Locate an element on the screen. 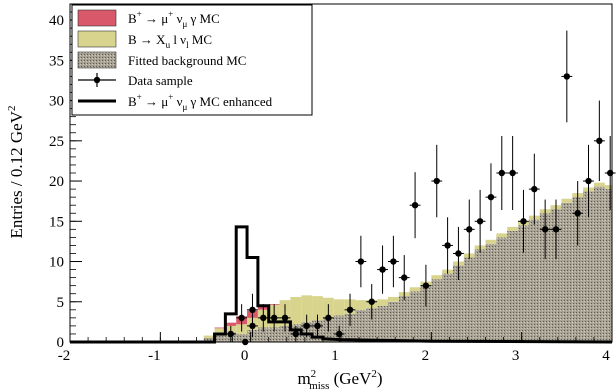  x-axis-label-unit-sup: 2 is located at coordinates (374, 374).